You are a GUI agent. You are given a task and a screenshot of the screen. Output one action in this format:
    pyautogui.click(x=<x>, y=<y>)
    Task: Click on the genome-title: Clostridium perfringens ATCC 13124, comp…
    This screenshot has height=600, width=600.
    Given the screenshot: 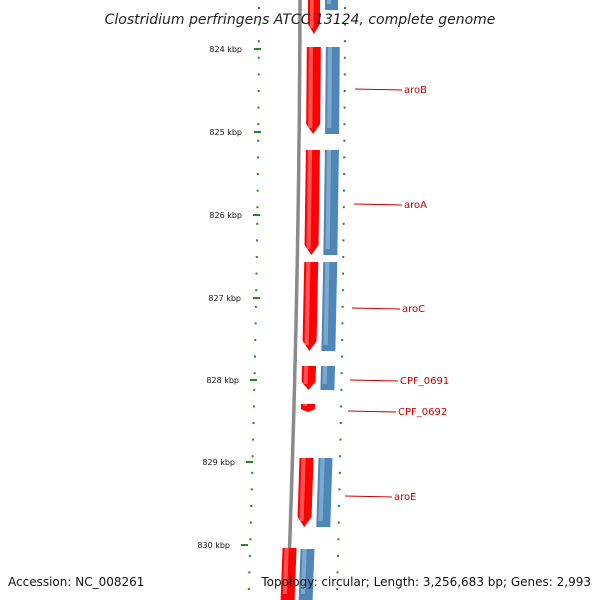 What is the action you would take?
    pyautogui.click(x=300, y=20)
    